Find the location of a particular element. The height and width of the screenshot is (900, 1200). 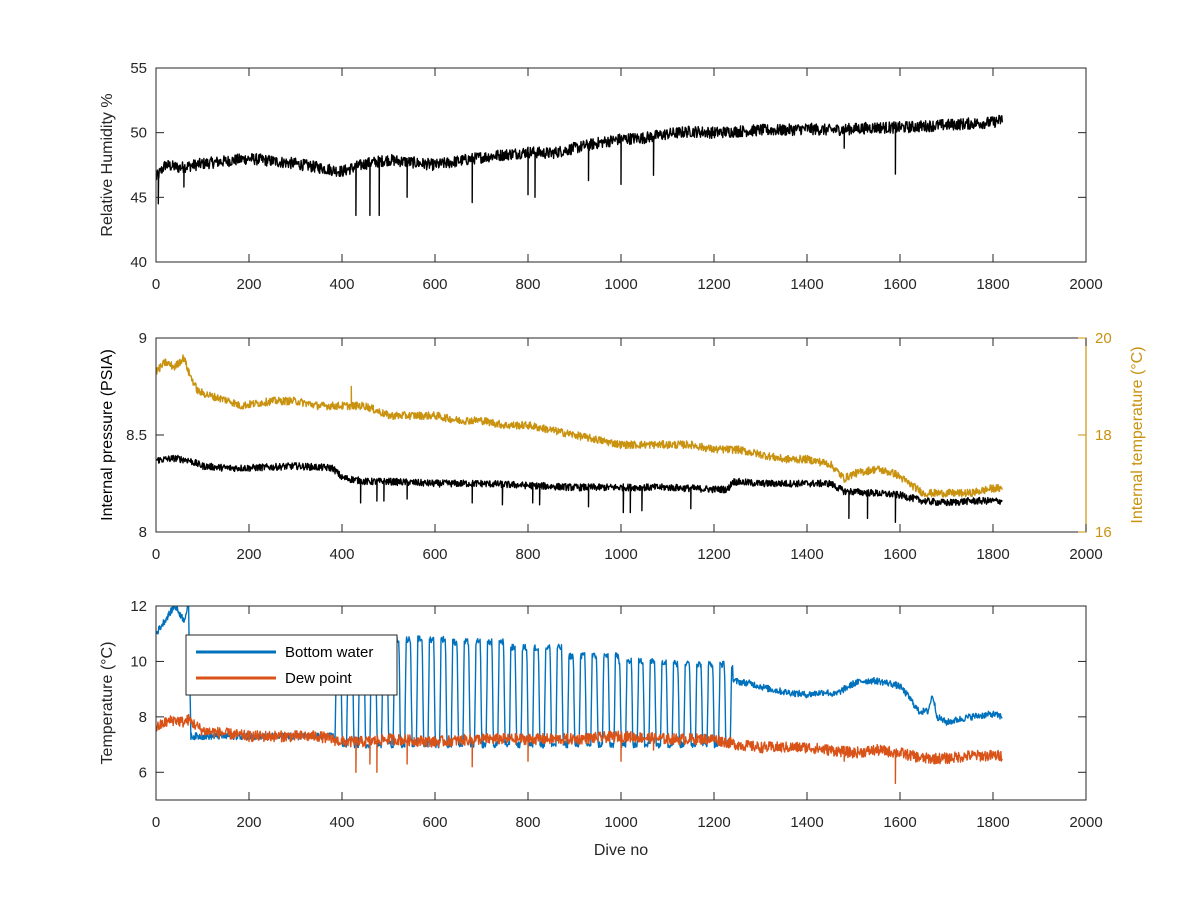

legend-label: Dew point is located at coordinates (319, 678).